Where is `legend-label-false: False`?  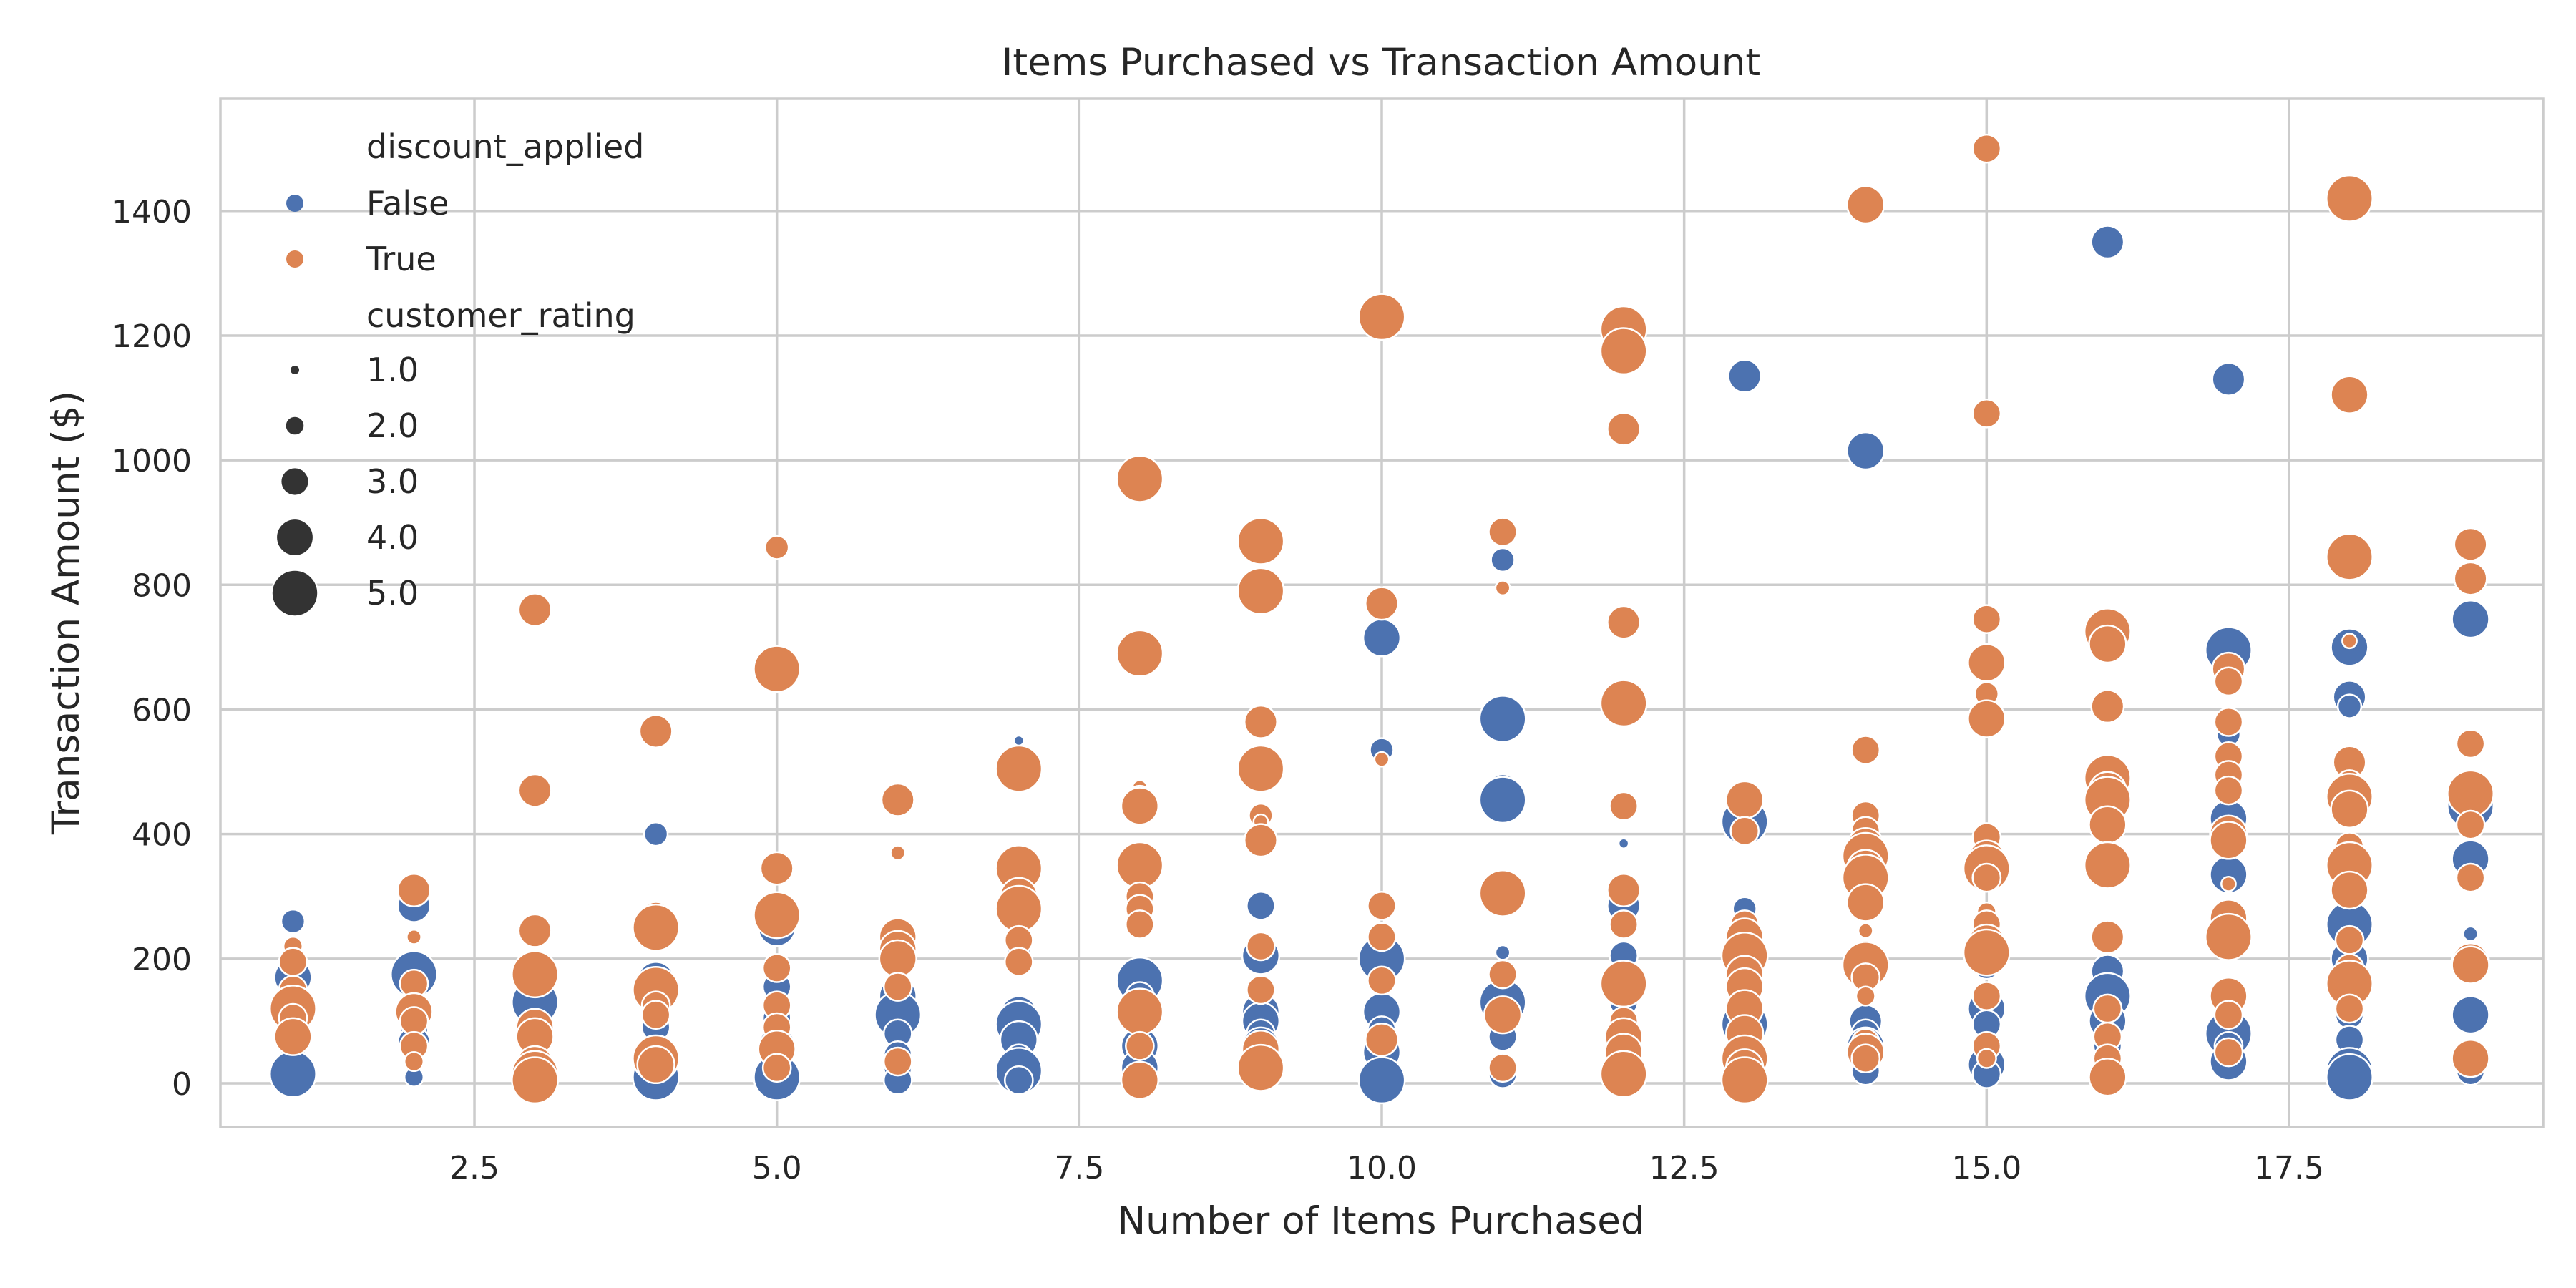 legend-label-false: False is located at coordinates (407, 203).